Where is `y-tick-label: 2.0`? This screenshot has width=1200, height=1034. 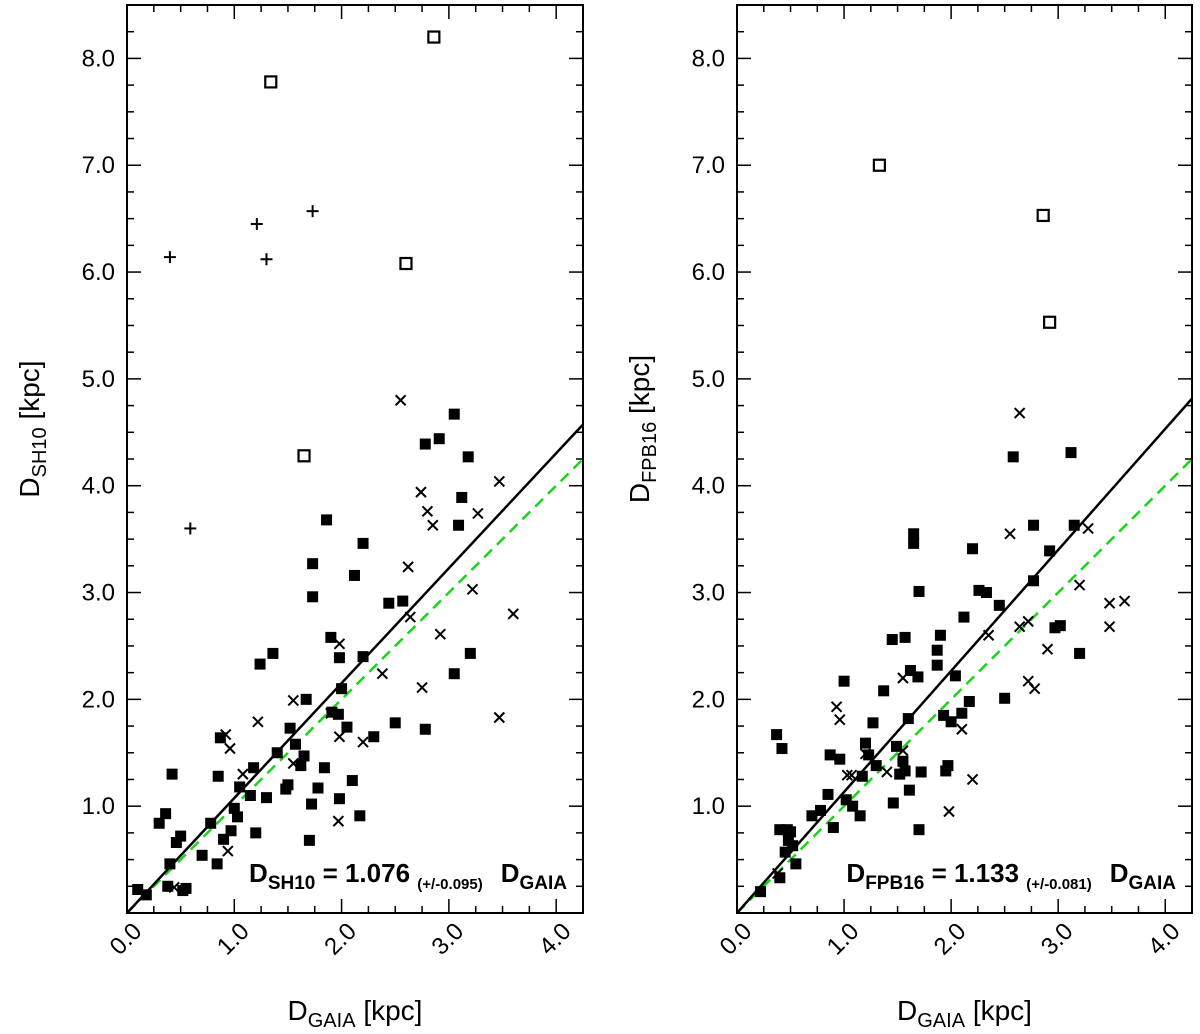
y-tick-label: 2.0 is located at coordinates (708, 699).